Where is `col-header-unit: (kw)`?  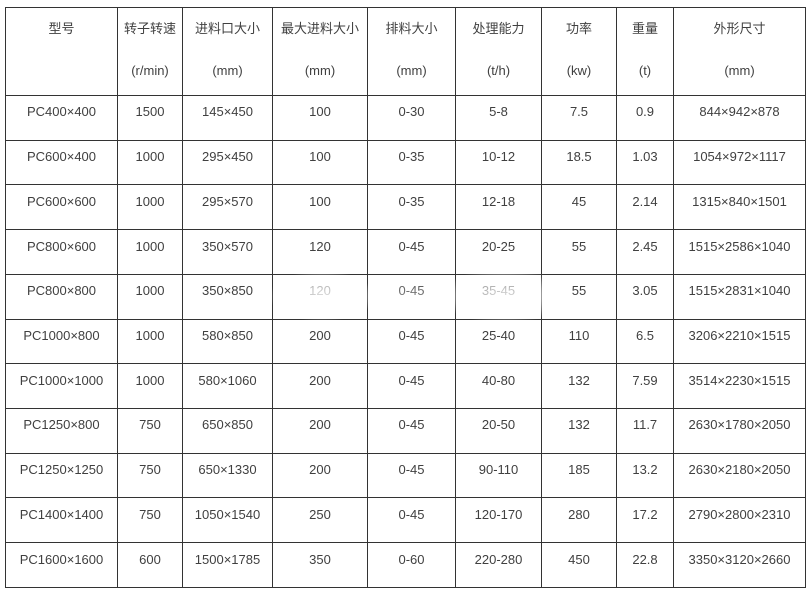
col-header-unit: (kw) is located at coordinates (579, 70).